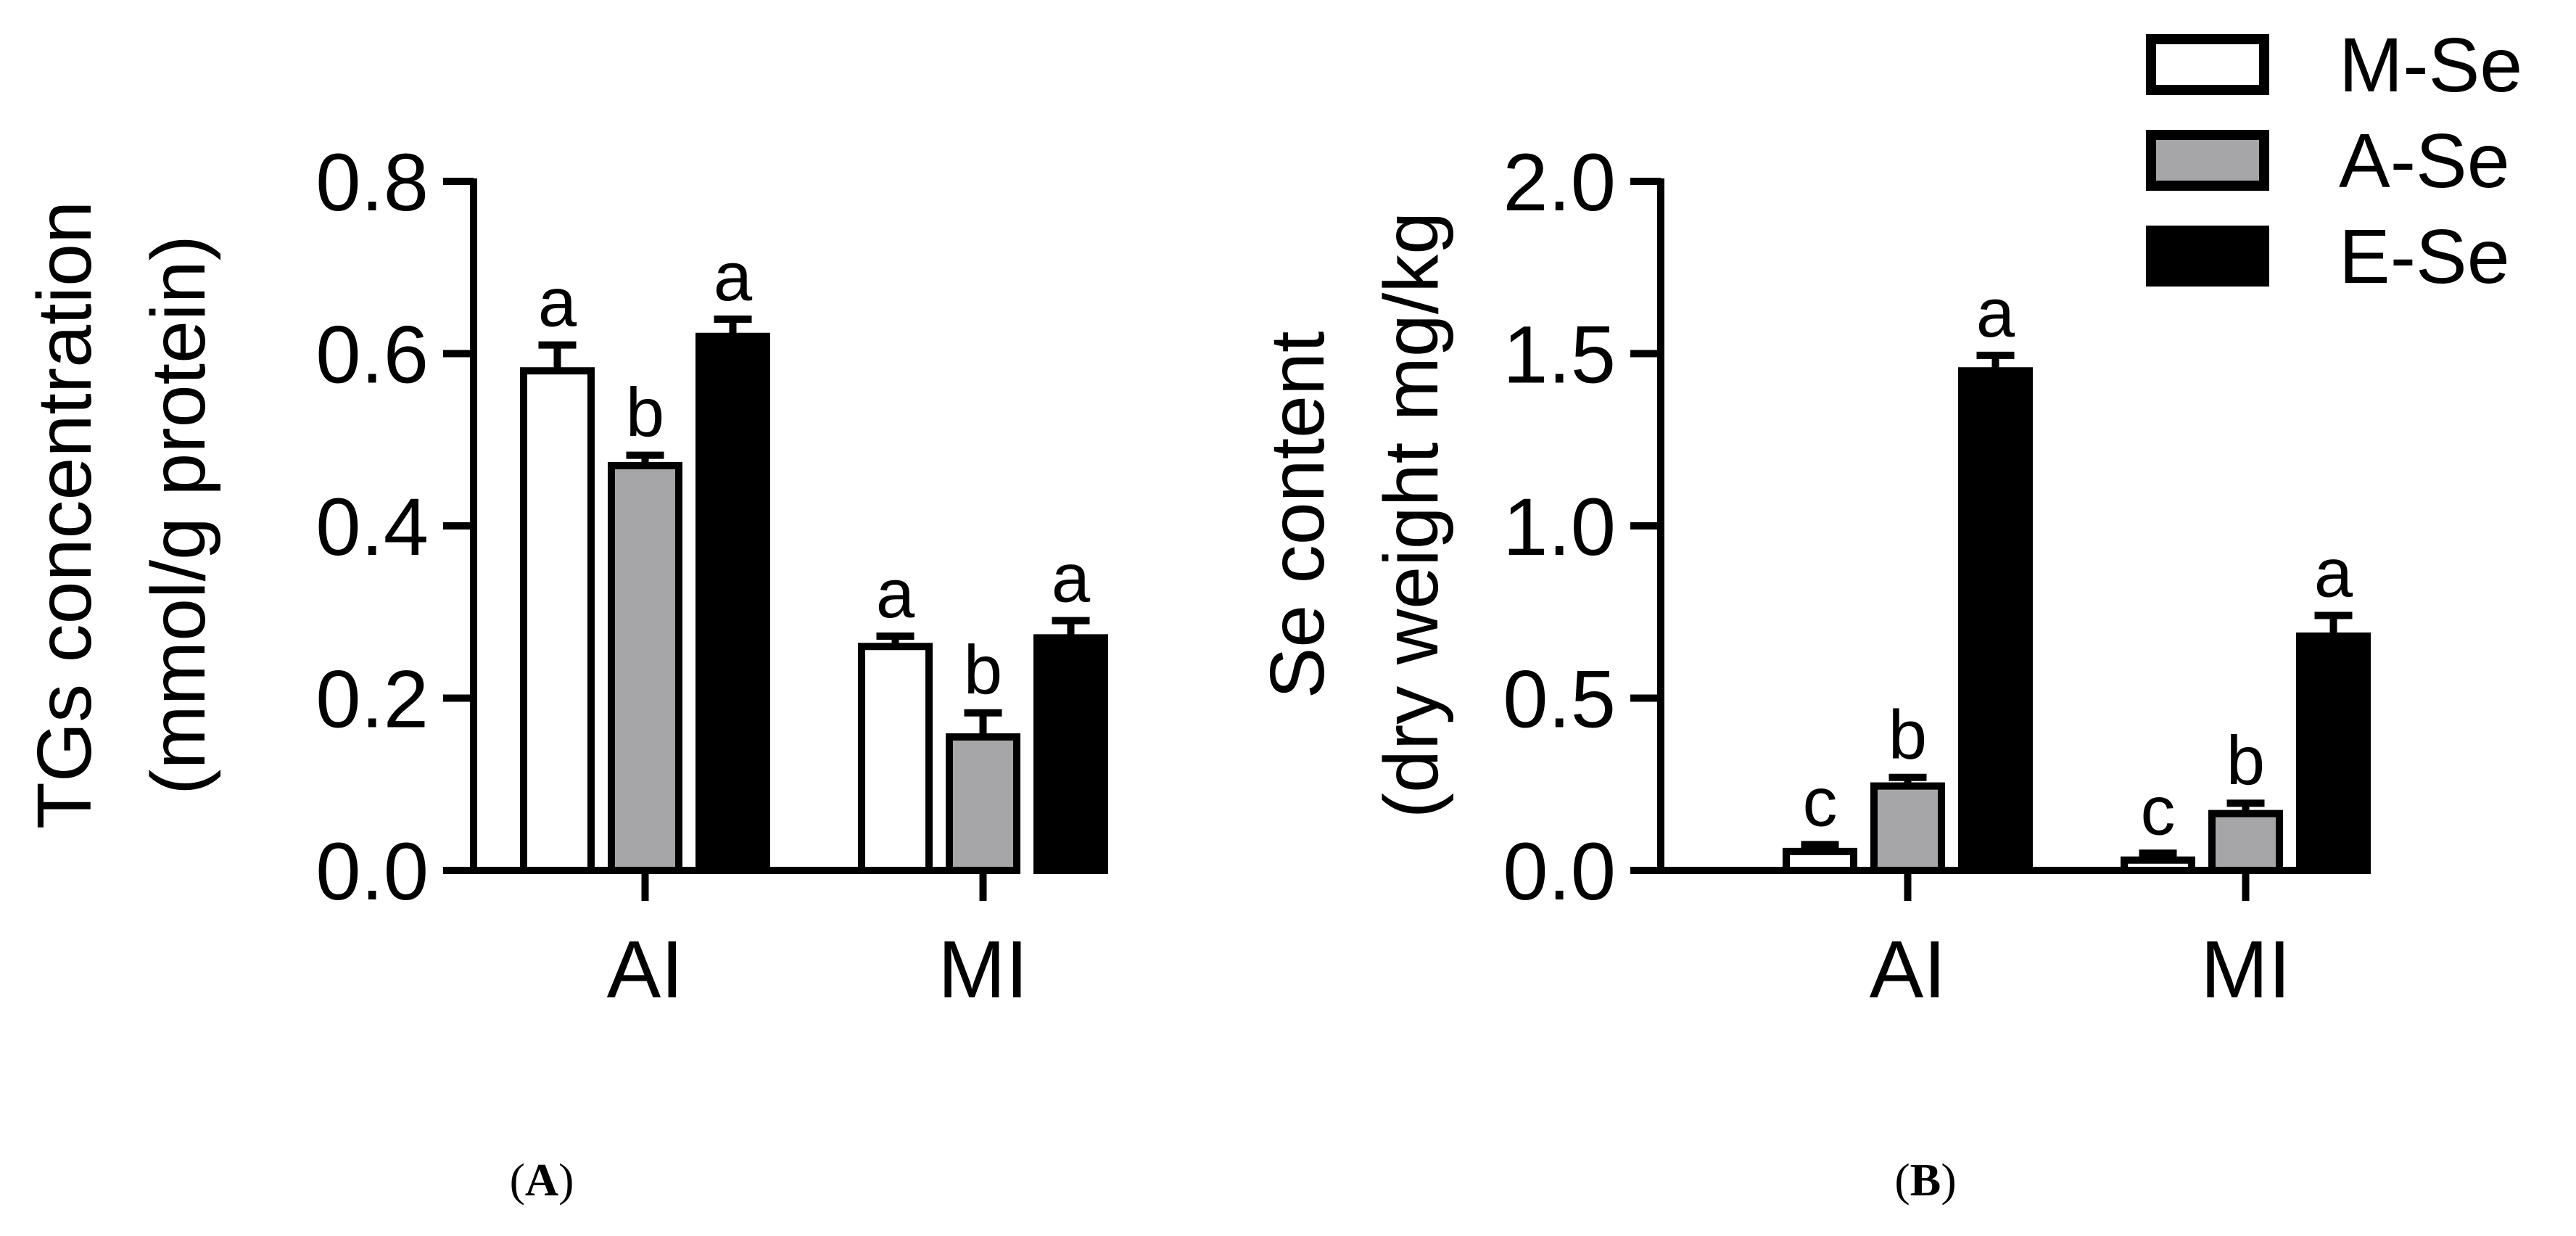  I want to click on panel-a-sig-m-se-0: a, so click(557, 303).